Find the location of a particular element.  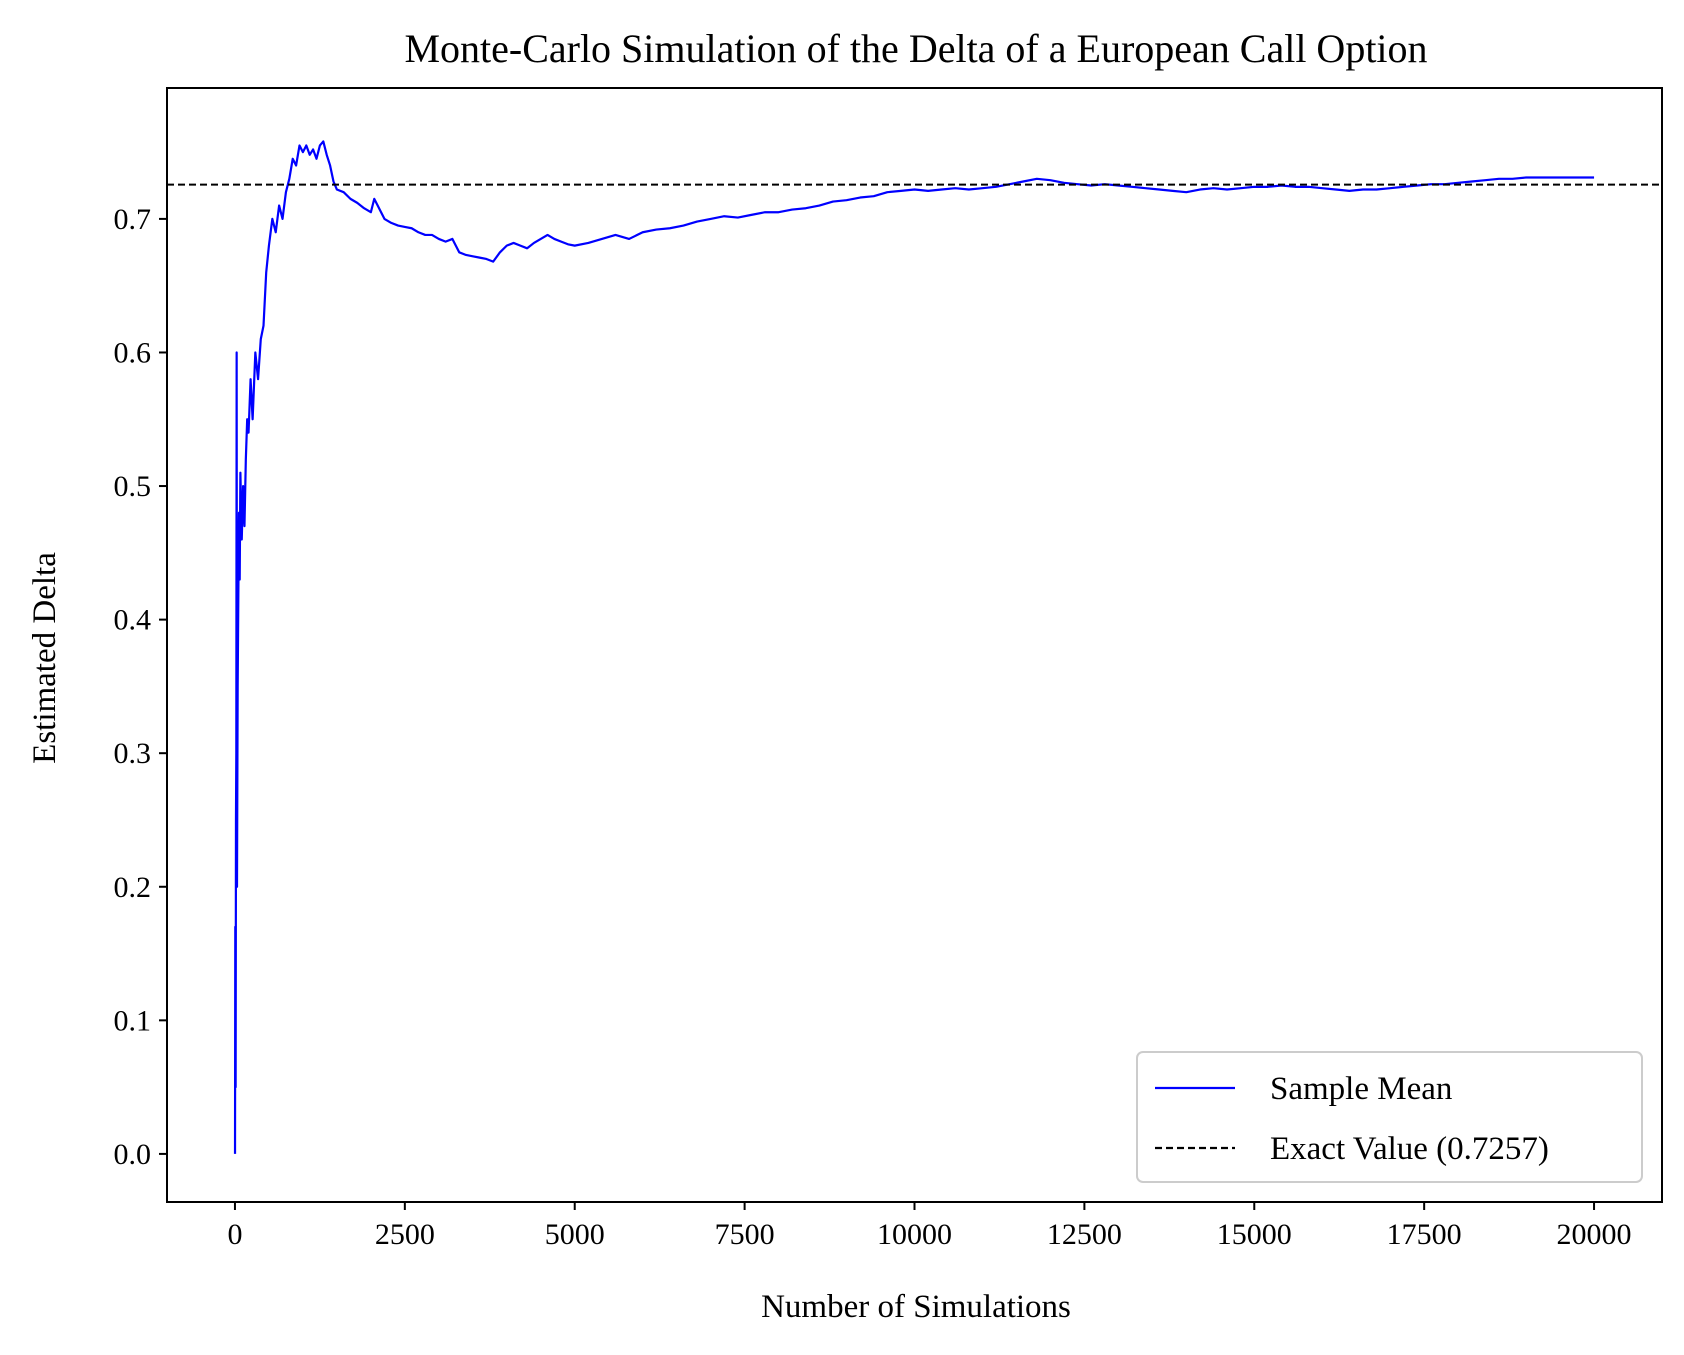

y-tick-label: 0.4 is located at coordinates (133, 620).